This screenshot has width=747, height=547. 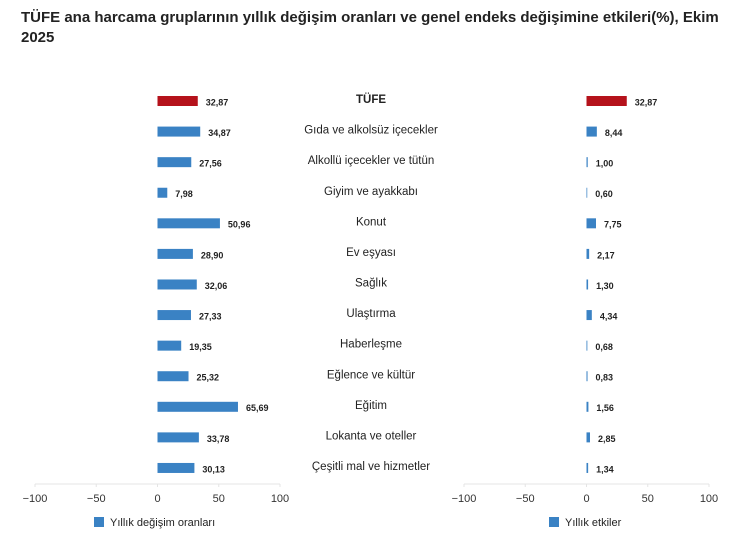 I want to click on category-label: Ulaştırma, so click(x=371, y=314).